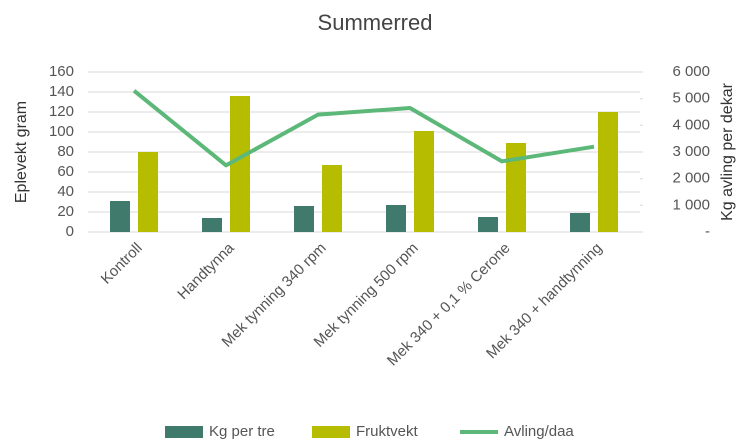  What do you see at coordinates (691, 71) in the screenshot?
I see `y2-tick-label: 6 000` at bounding box center [691, 71].